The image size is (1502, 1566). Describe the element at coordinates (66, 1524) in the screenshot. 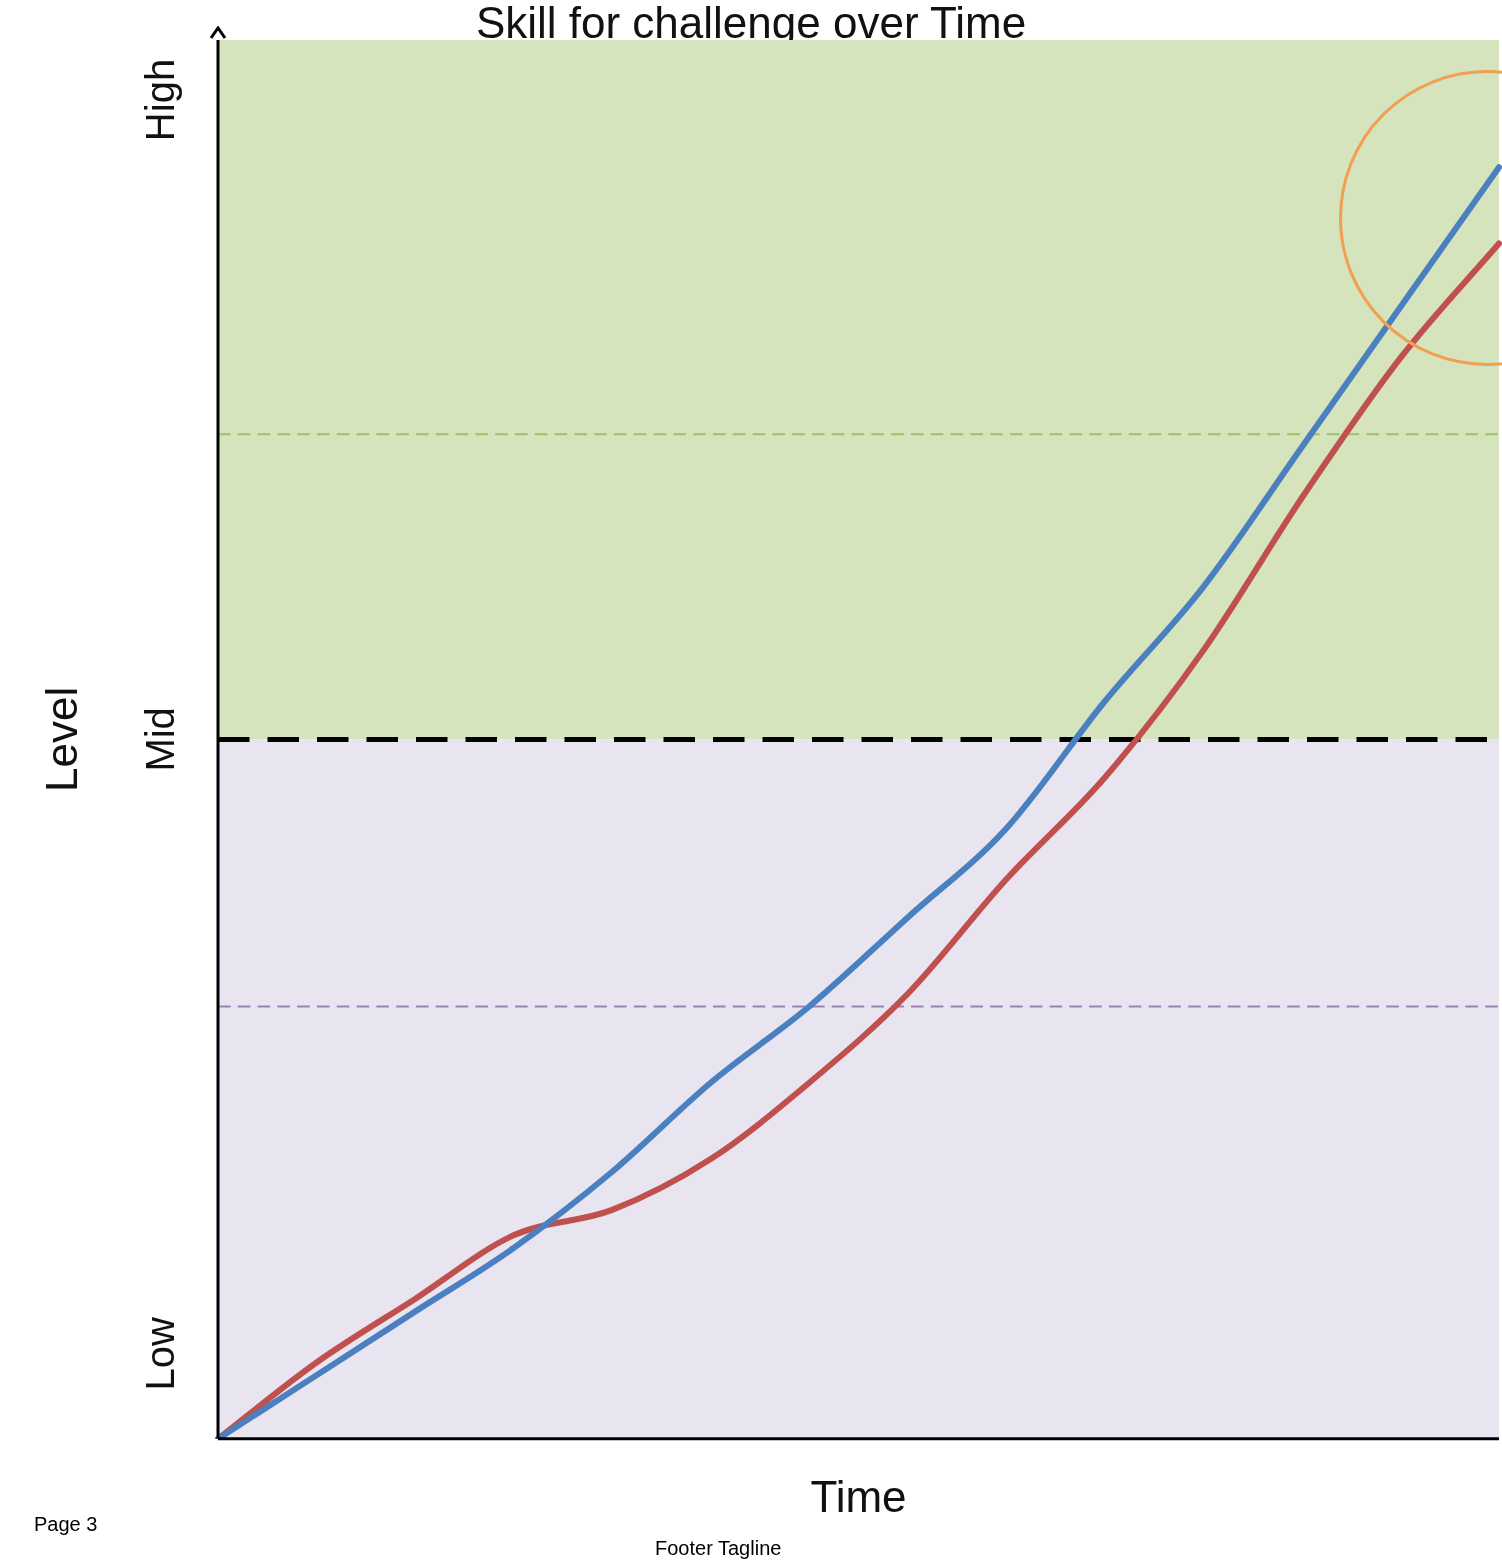

I see `text: Page 3` at that location.